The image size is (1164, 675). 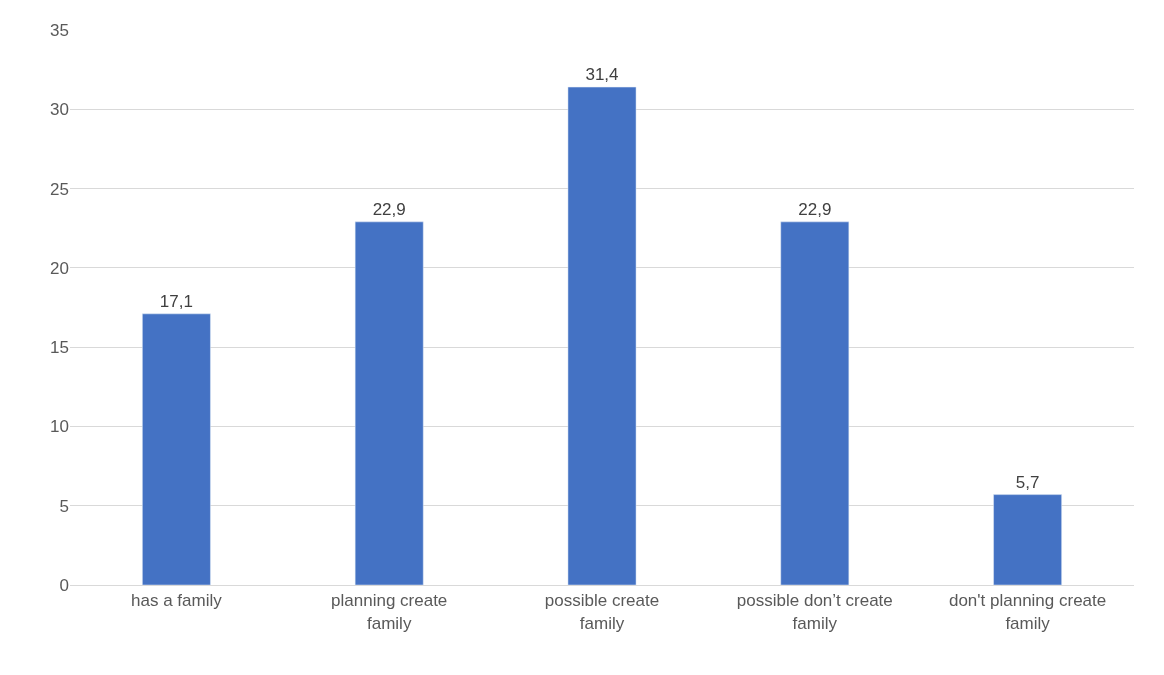 I want to click on y-tick-label: 5, so click(x=64, y=506).